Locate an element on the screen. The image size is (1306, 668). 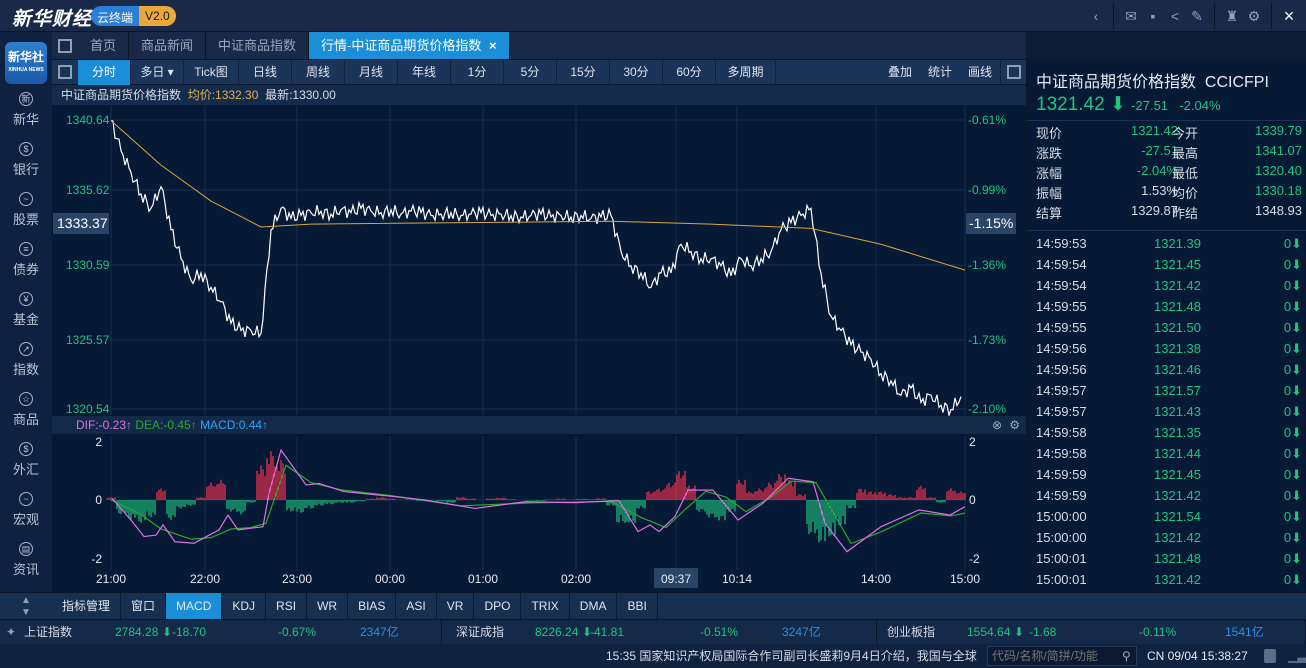
news-ticker: 15:35 国家知识产权局国际合作司副司长盛莉9月4日介绍，我国与全球 is located at coordinates (791, 656).